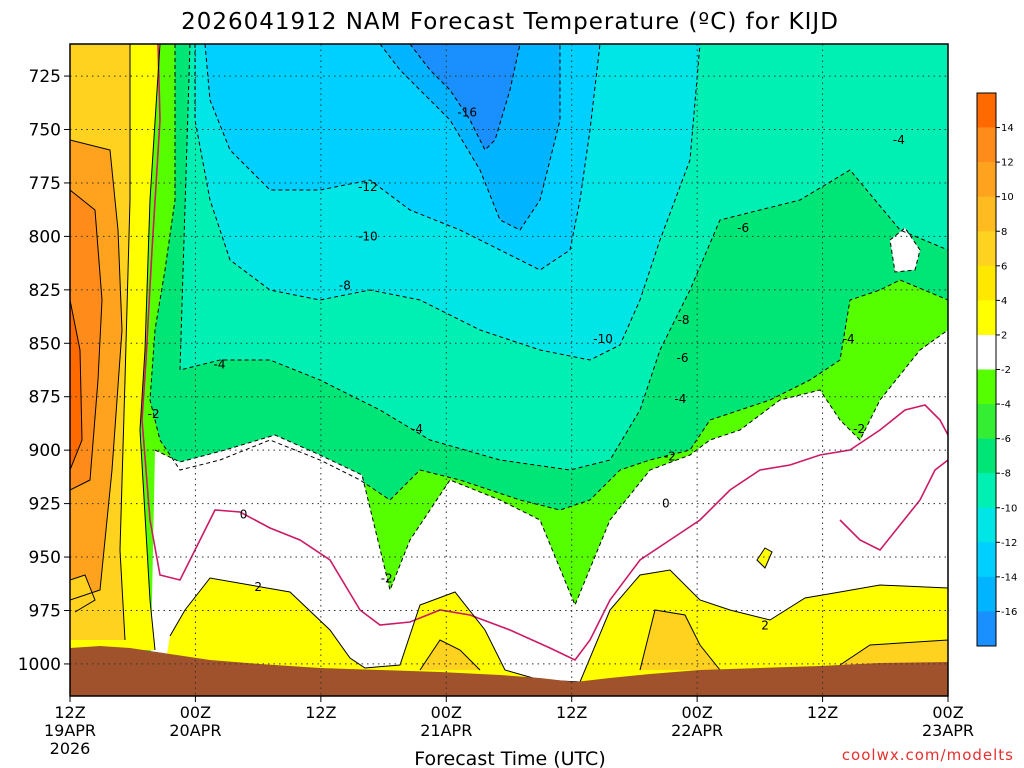  I want to click on x-tick-label-4-0: 12Z, so click(571, 712).